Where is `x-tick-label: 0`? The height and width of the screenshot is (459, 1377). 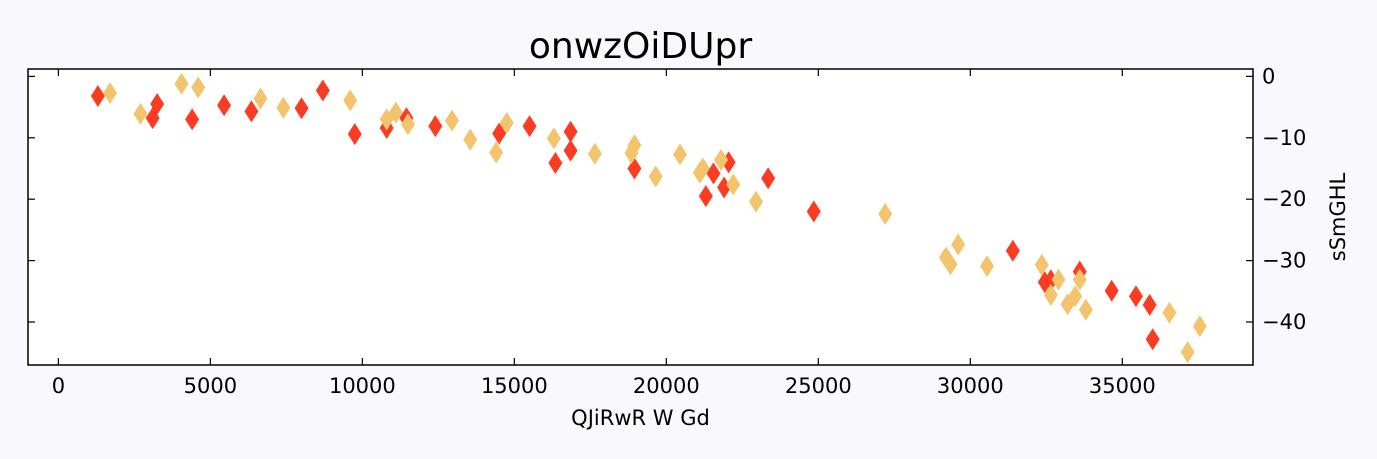
x-tick-label: 0 is located at coordinates (58, 386).